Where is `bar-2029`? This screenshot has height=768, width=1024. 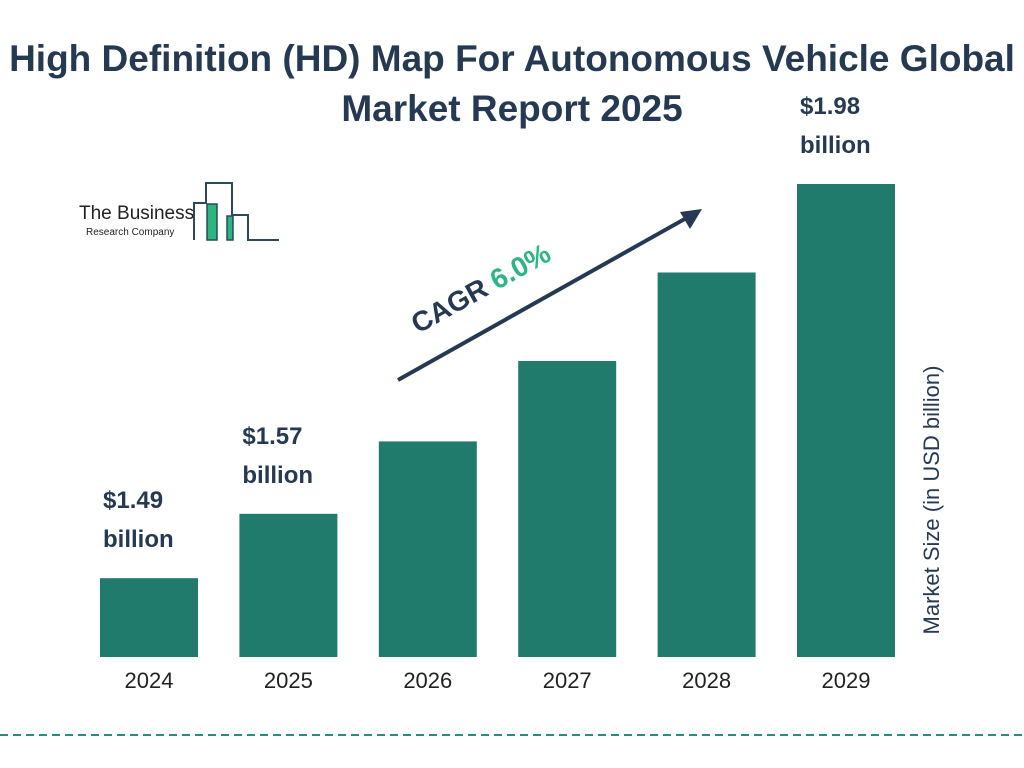 bar-2029 is located at coordinates (846, 420).